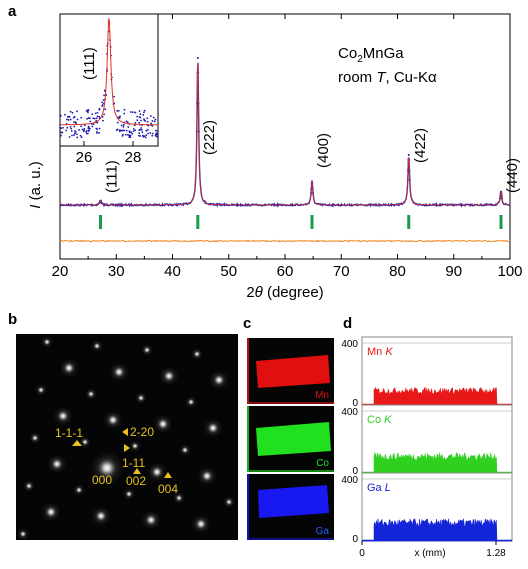 The width and height of the screenshot is (528, 569). I want to click on eds-map-ga-region, so click(293, 501).